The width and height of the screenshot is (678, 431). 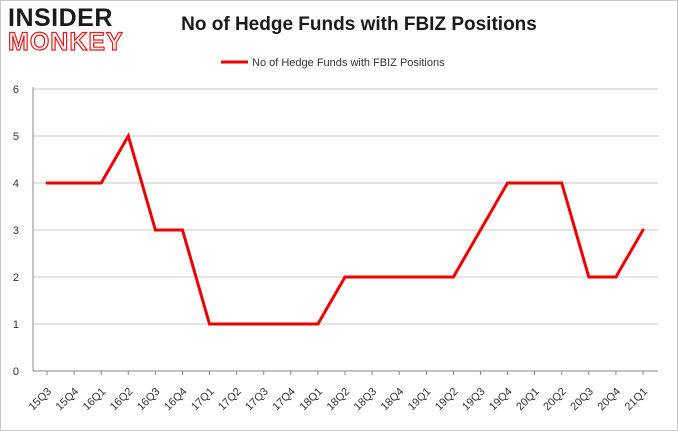 I want to click on data-point-17Q3, so click(x=264, y=324).